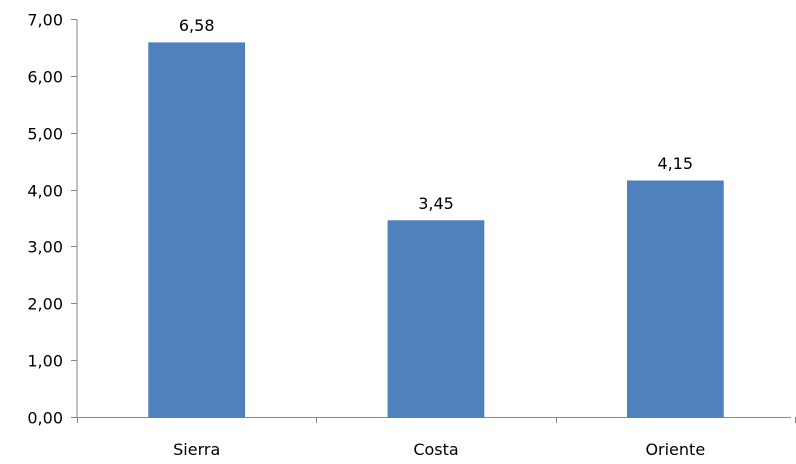  I want to click on y-tick-label: 7,00, so click(45, 20).